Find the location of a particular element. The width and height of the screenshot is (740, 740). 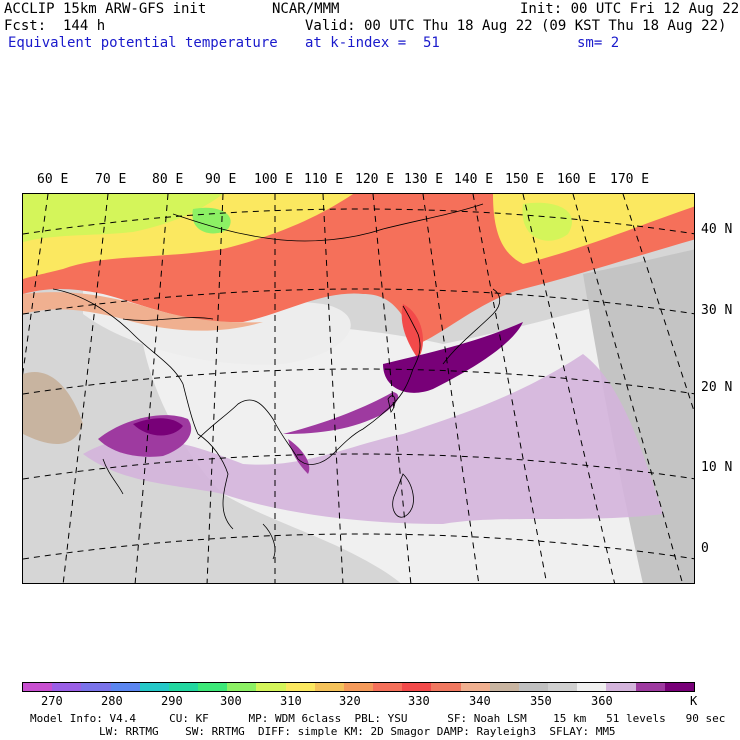

colorbar-label: 340 is located at coordinates (480, 701).